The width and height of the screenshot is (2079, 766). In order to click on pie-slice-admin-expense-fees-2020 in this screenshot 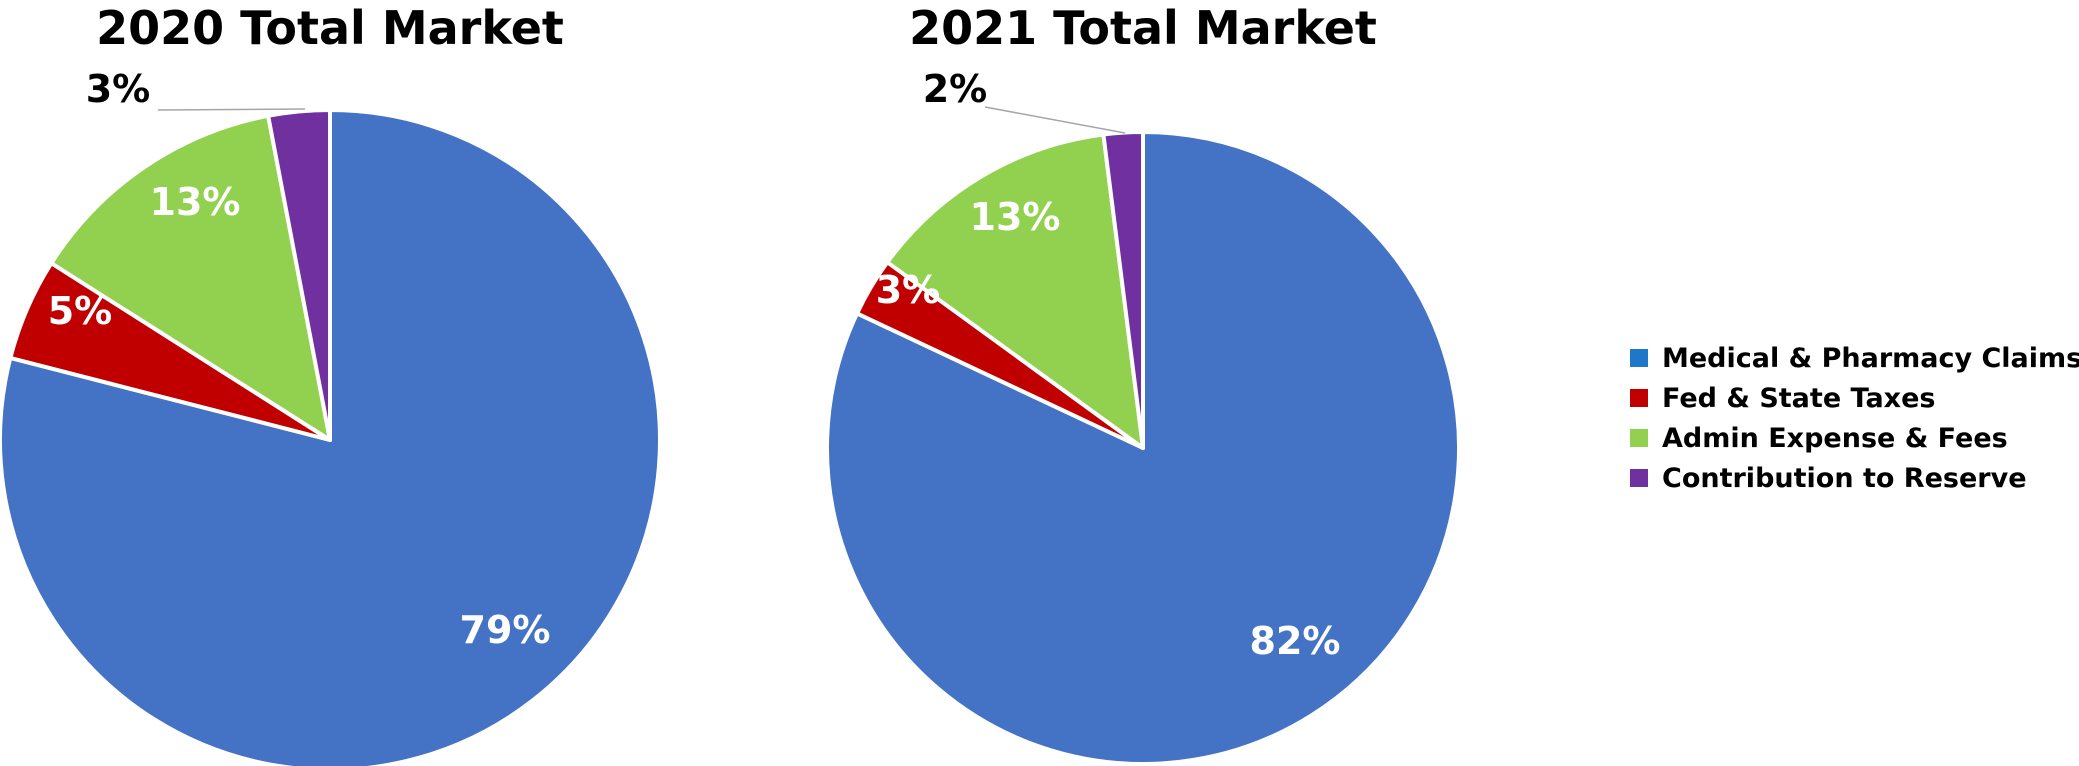, I will do `click(190, 277)`.